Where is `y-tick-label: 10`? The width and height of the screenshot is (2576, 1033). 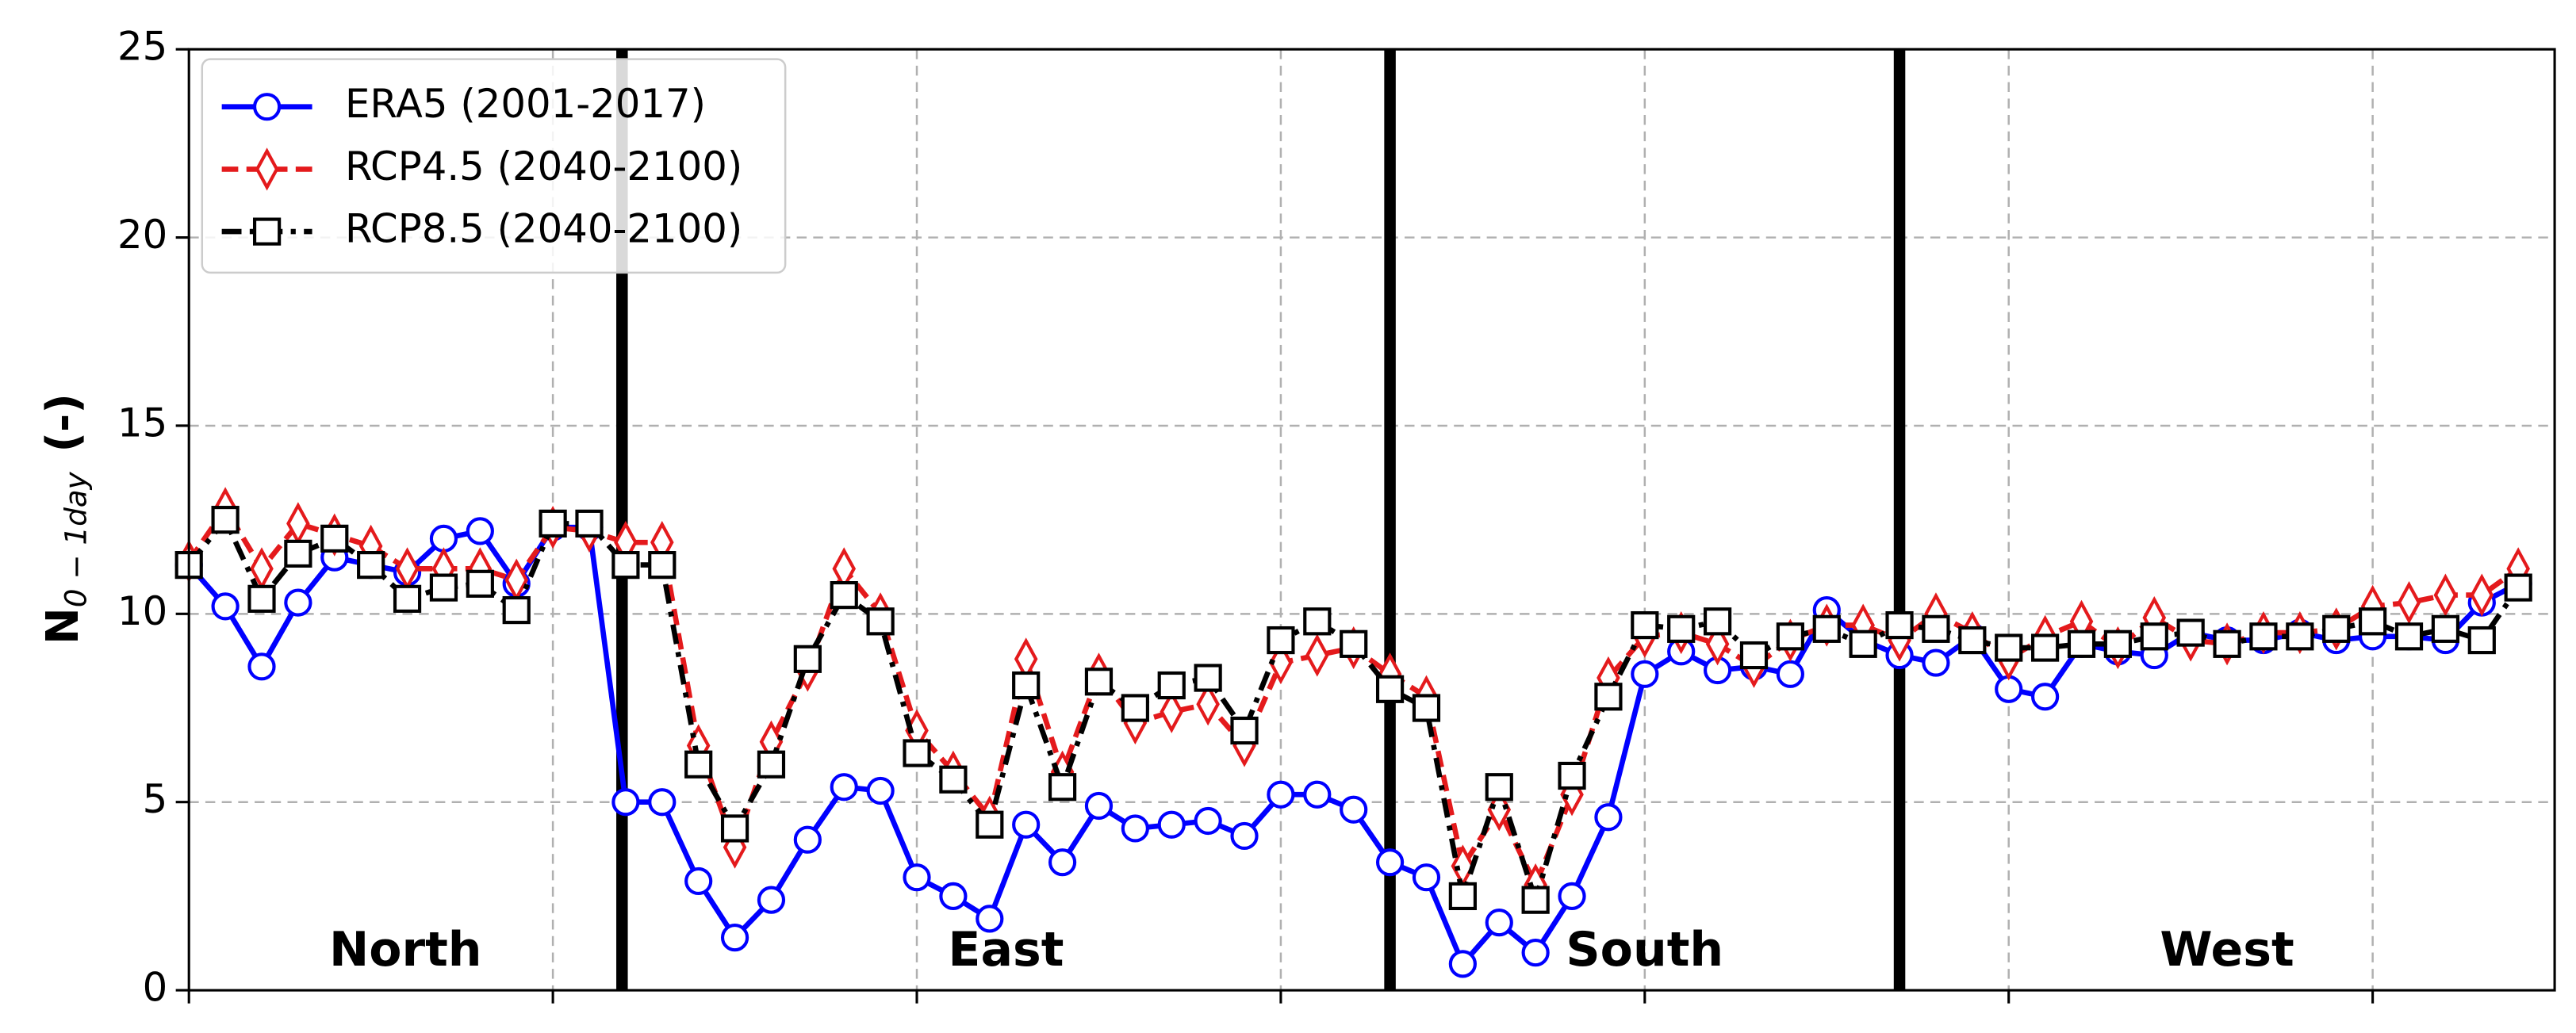
y-tick-label: 10 is located at coordinates (142, 611).